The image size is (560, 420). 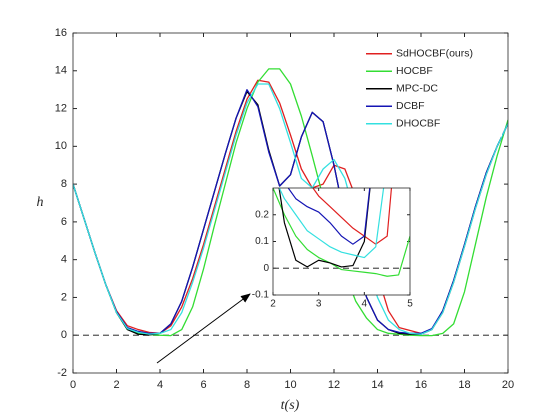 What do you see at coordinates (417, 89) in the screenshot?
I see `legend-label: MPC-DC` at bounding box center [417, 89].